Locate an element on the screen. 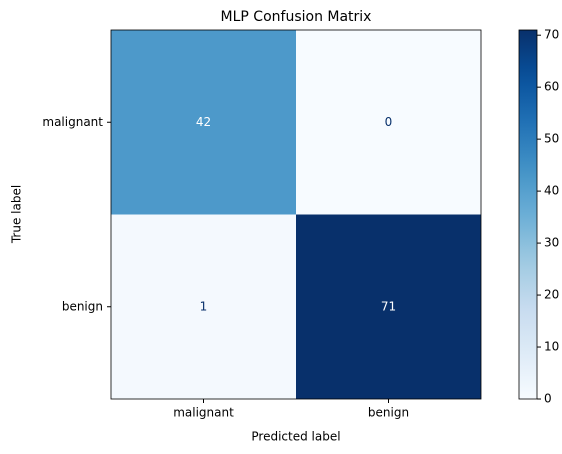  colorbar-tick-label: 50 is located at coordinates (551, 139).